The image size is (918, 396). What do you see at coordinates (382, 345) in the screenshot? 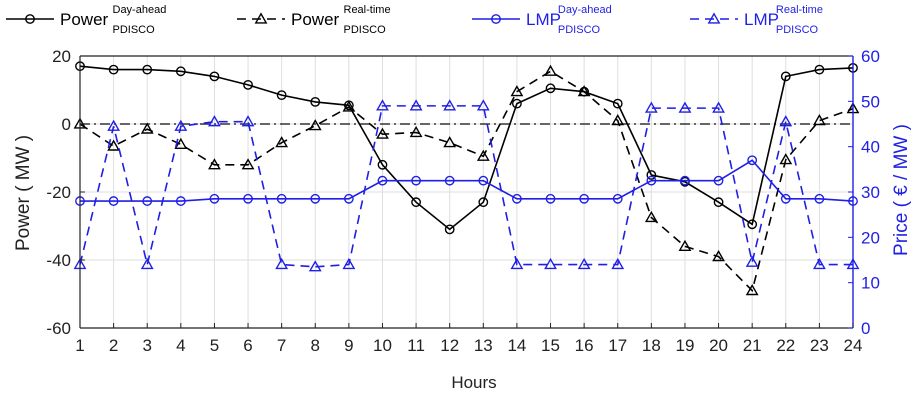
I see `x-tick-label: 10` at bounding box center [382, 345].